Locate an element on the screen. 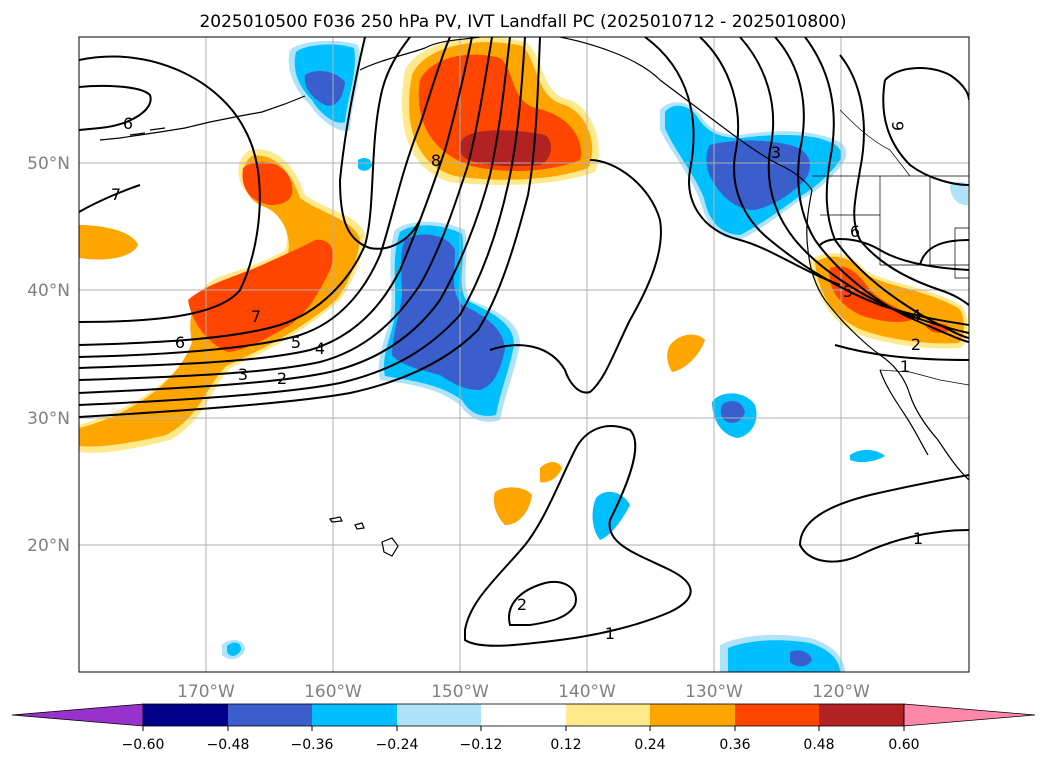 The width and height of the screenshot is (1047, 765). fill-south-blue is located at coordinates (784, 656).